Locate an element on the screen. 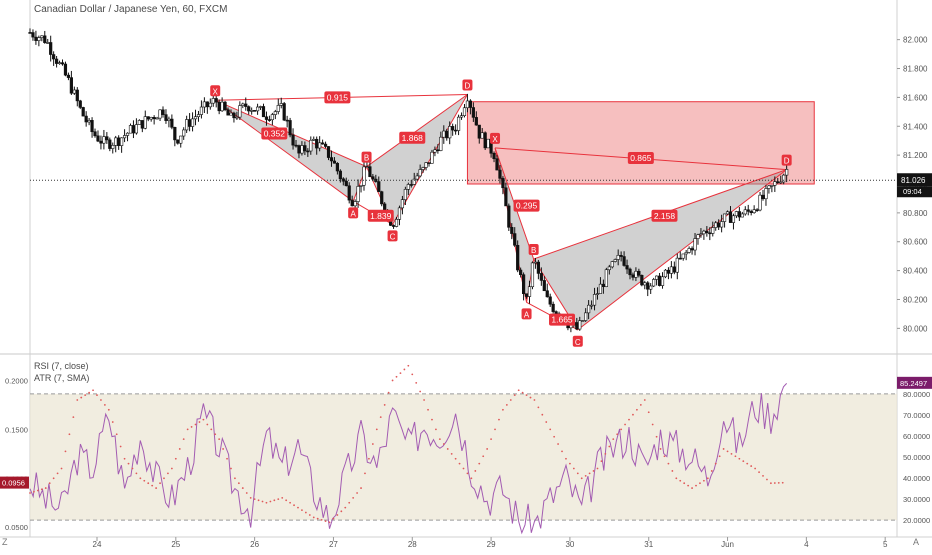 This screenshot has height=555, width=932. rsi-tick-label: 40.0000 is located at coordinates (916, 478).